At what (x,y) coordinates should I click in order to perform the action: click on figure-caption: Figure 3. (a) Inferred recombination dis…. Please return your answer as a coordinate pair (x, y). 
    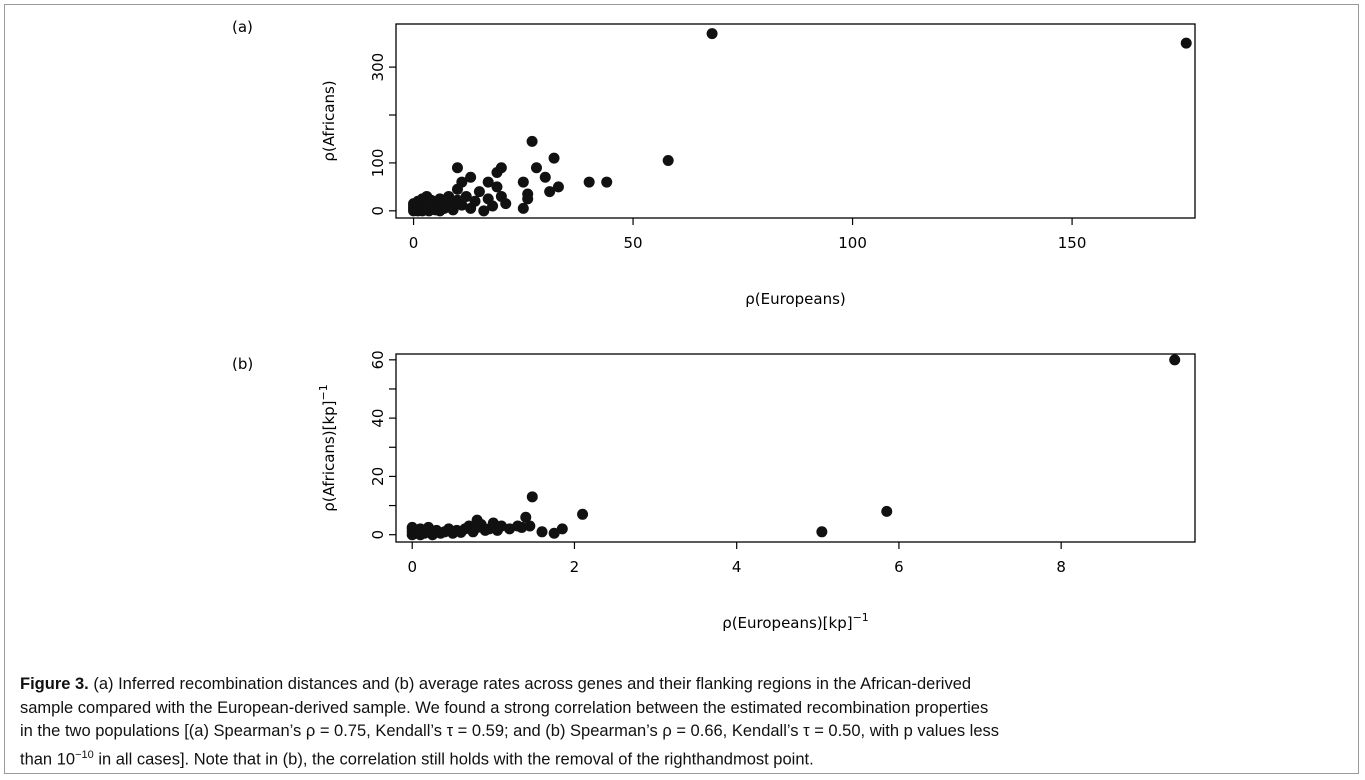
    Looking at the image, I should click on (685, 722).